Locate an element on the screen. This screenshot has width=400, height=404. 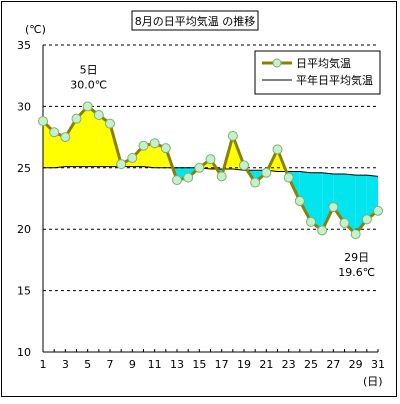
x-tick-label-7: 7 is located at coordinates (110, 364).